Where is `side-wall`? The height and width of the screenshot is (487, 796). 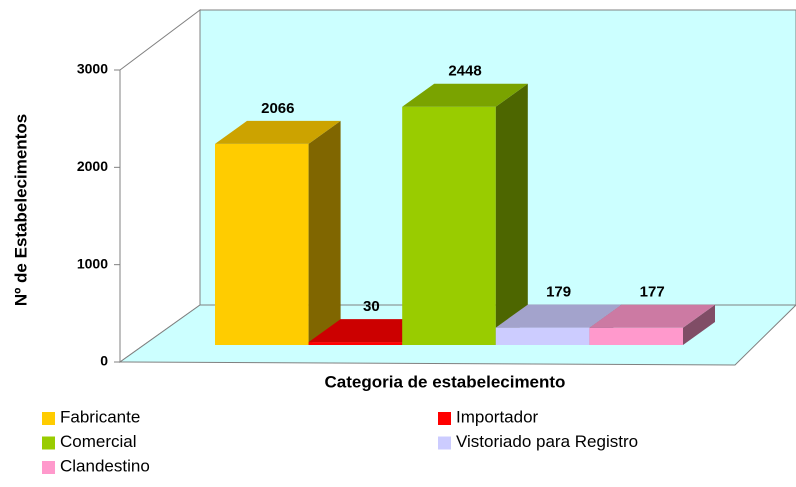
side-wall is located at coordinates (160, 186).